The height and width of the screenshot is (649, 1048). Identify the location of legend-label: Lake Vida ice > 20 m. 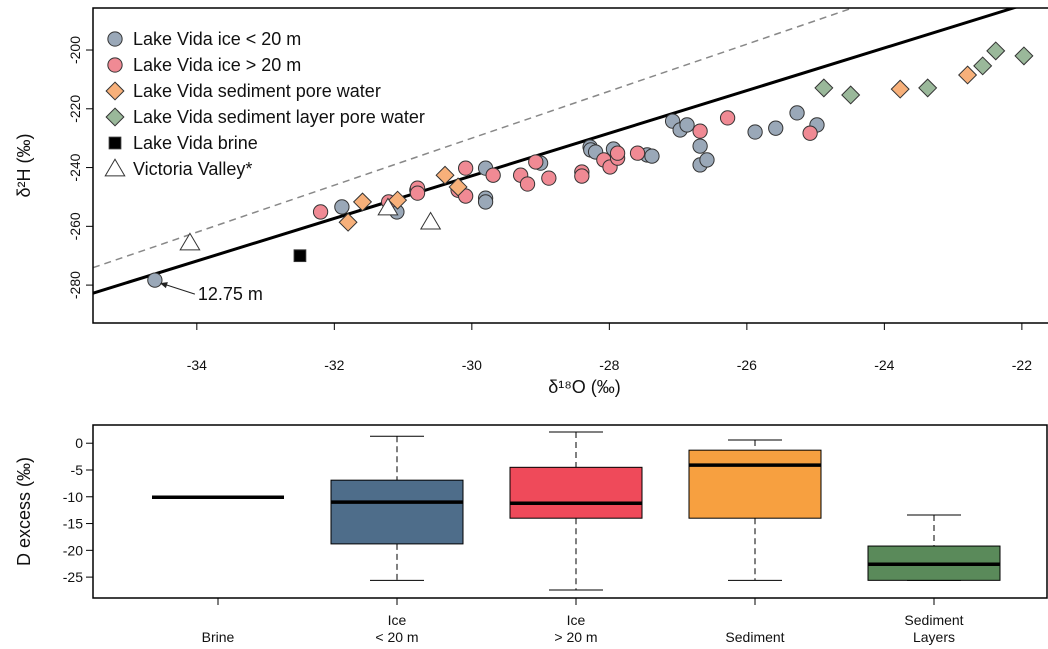
(217, 65).